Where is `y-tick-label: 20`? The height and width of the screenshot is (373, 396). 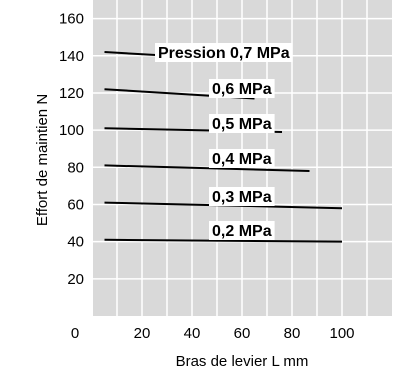 y-tick-label: 20 is located at coordinates (75, 279).